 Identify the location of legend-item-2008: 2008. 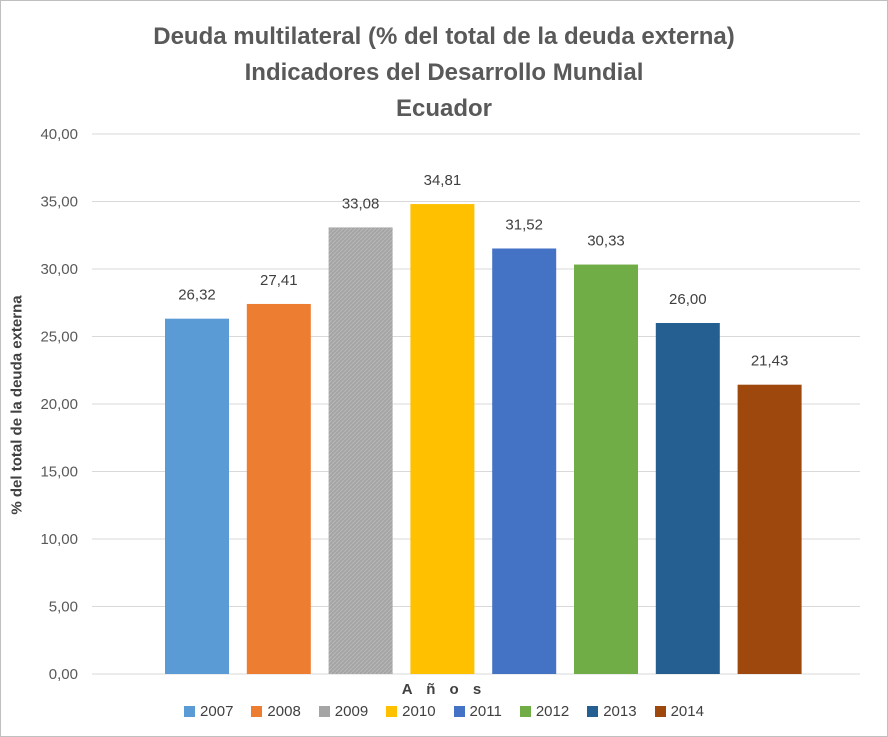
(276, 711).